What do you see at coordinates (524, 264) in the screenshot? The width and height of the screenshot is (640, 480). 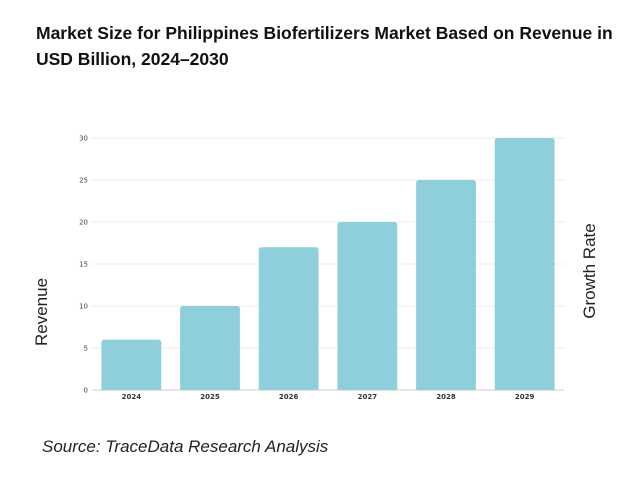 I see `bar-2029` at bounding box center [524, 264].